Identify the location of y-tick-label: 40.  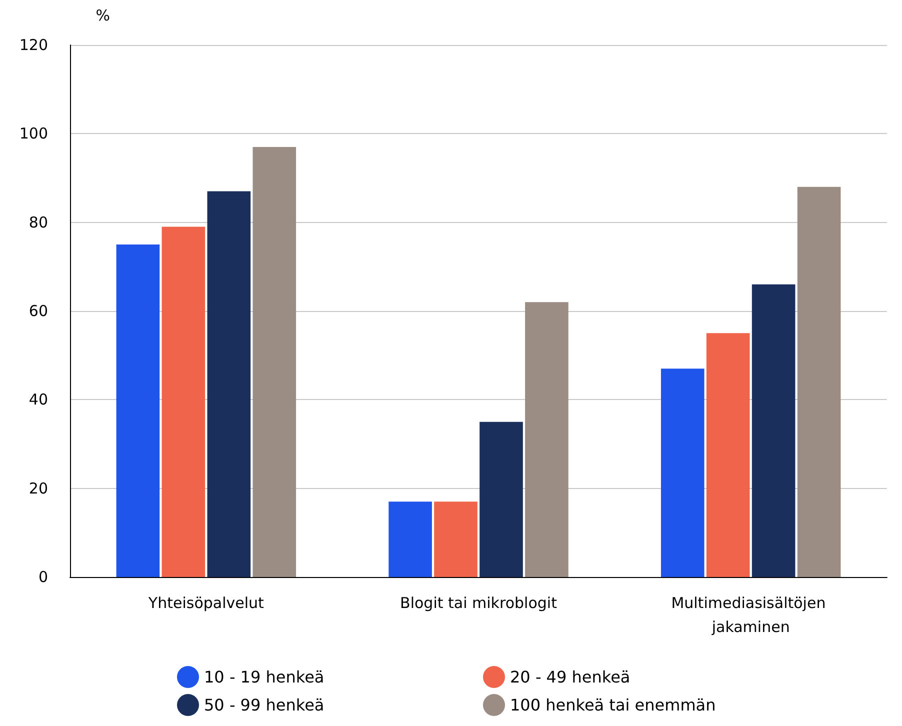
(38, 399).